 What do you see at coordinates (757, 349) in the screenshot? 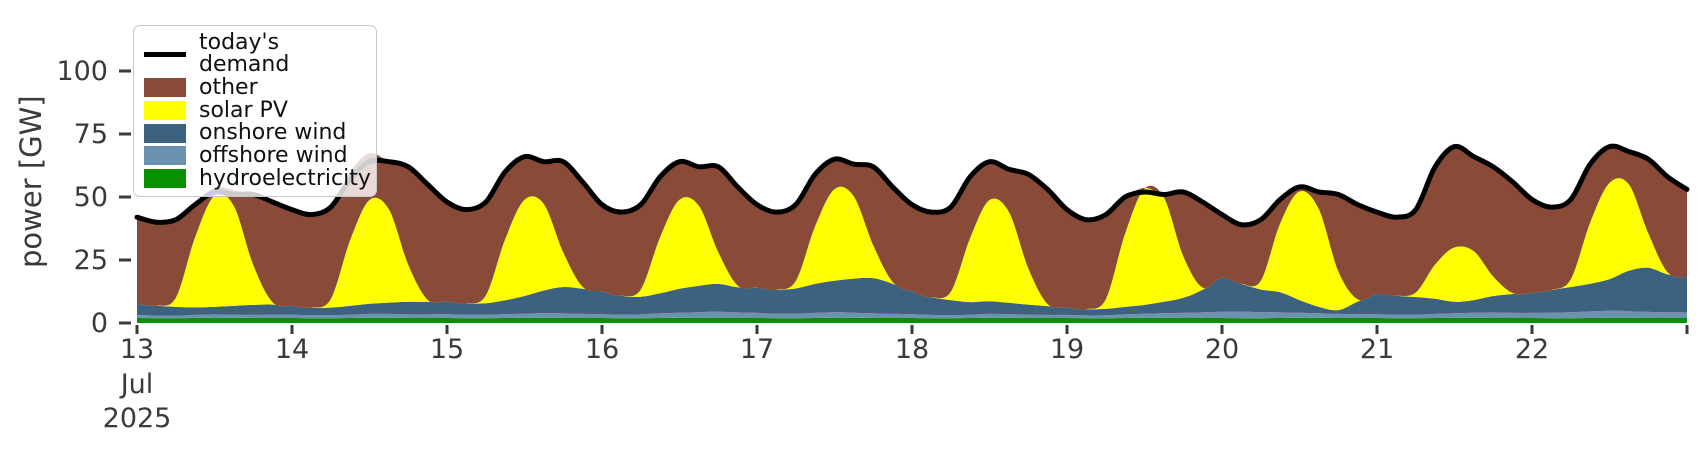
I see `x-tick-label: 17` at bounding box center [757, 349].